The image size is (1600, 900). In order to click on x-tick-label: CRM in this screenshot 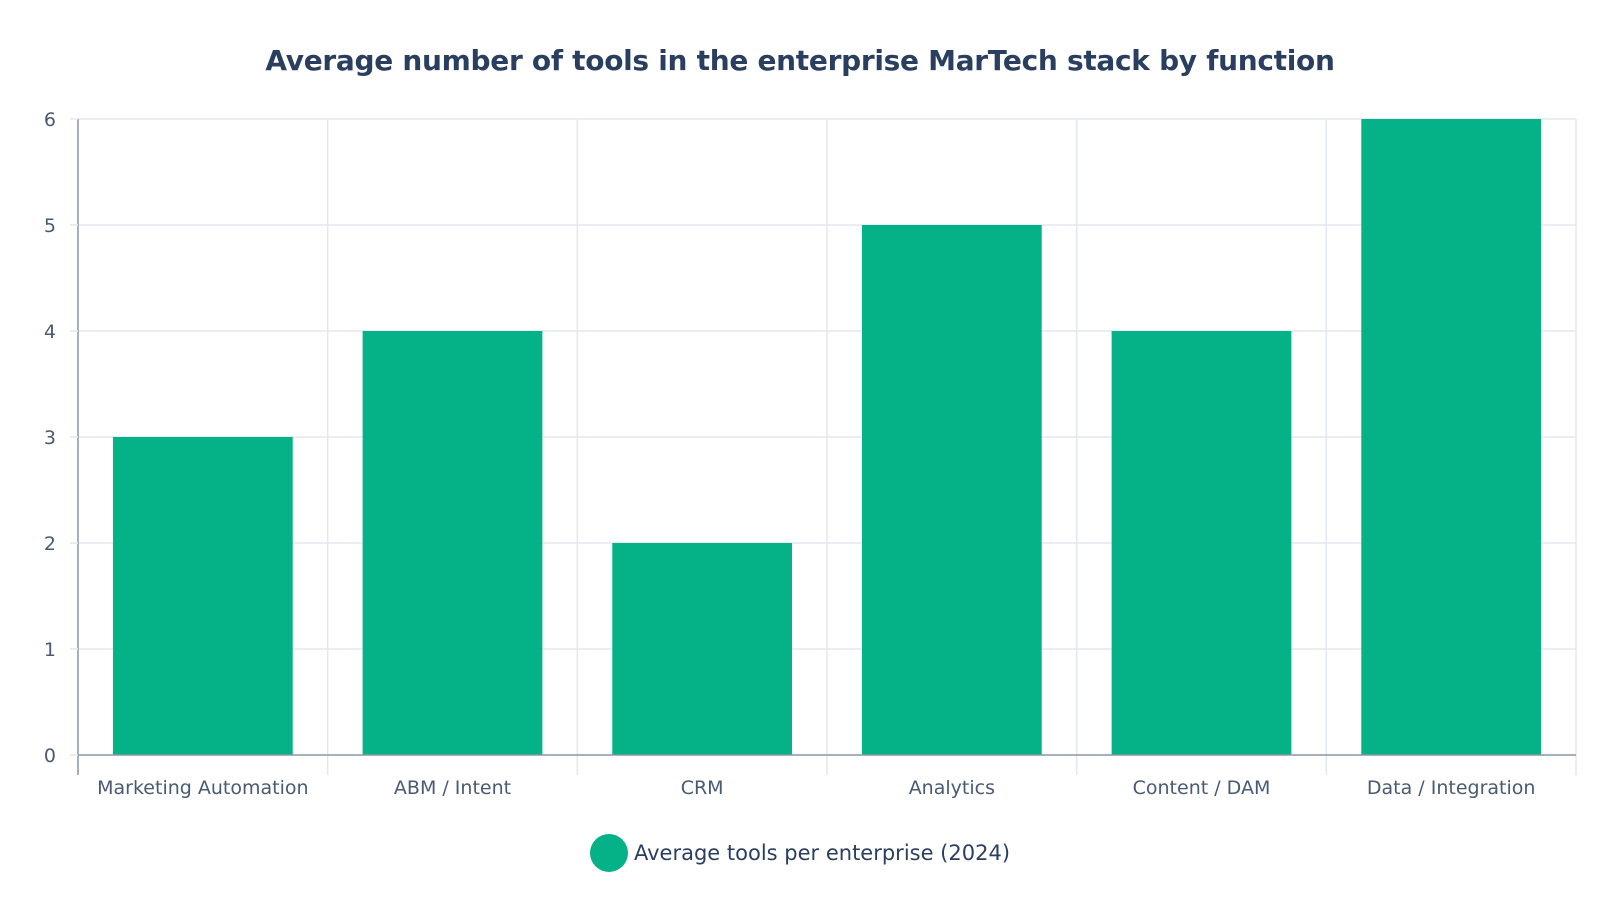, I will do `click(702, 788)`.